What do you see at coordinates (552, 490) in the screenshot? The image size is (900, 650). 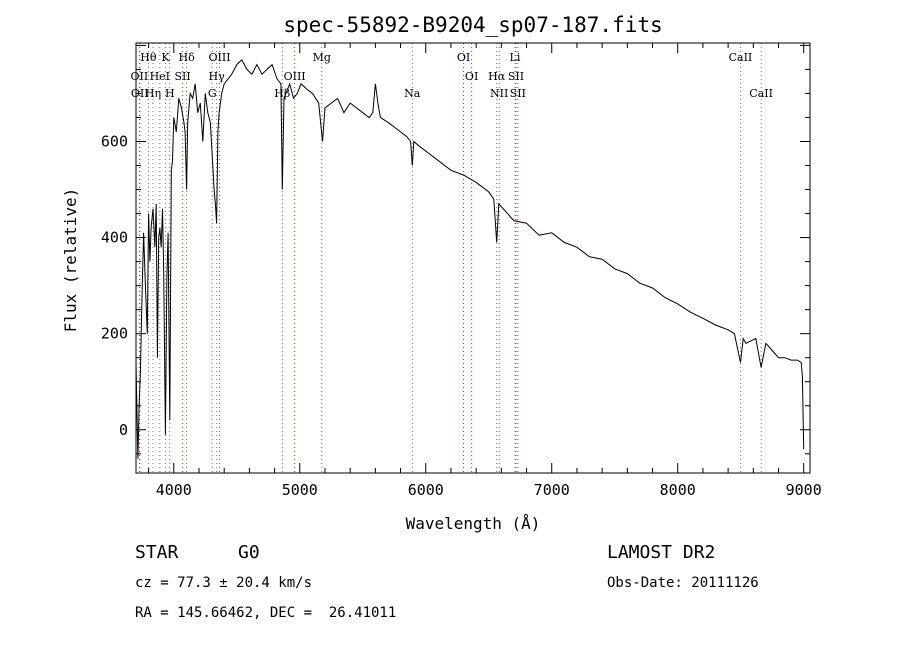 I see `x-tick-label: 7000` at bounding box center [552, 490].